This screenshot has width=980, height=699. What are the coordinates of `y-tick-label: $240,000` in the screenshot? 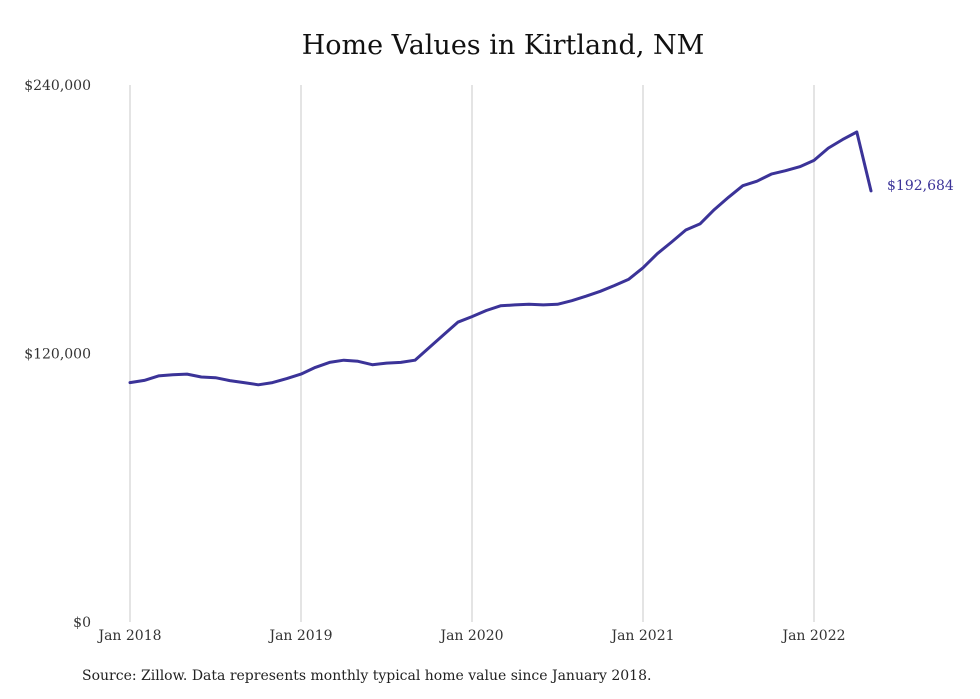 It's located at (57, 86).